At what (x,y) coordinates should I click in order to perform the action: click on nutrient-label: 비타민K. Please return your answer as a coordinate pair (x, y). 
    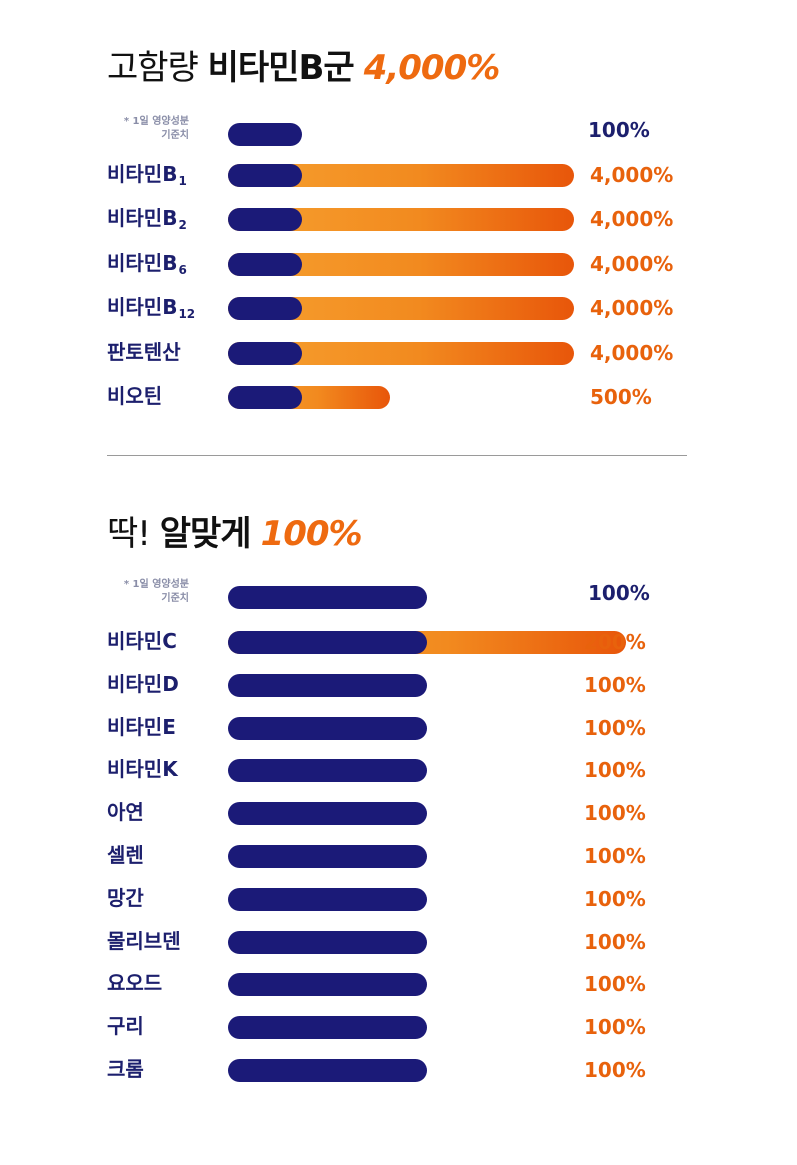
    Looking at the image, I should click on (142, 769).